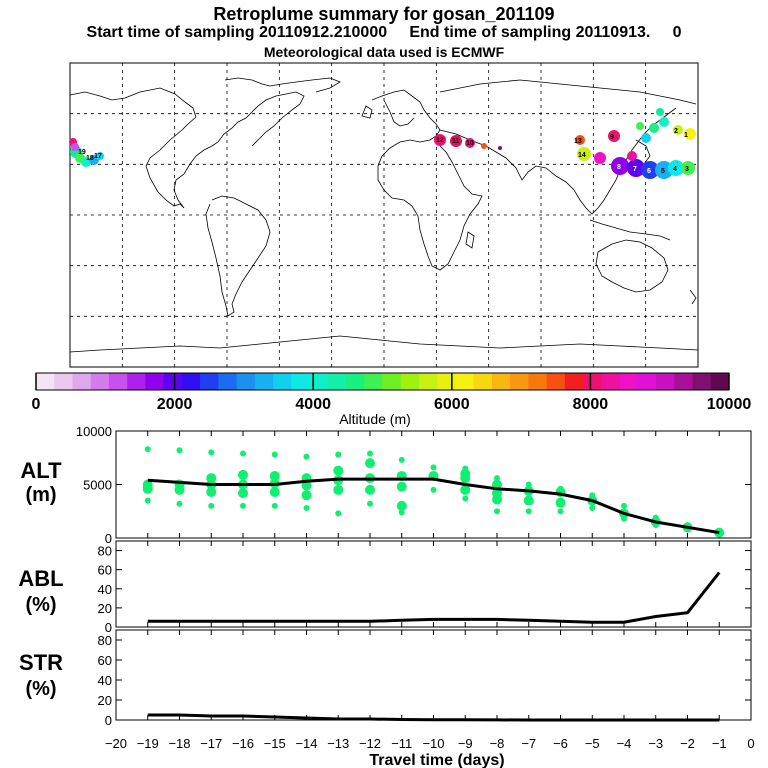  Describe the element at coordinates (40, 605) in the screenshot. I see `abl-panel-unit: (%)` at that location.